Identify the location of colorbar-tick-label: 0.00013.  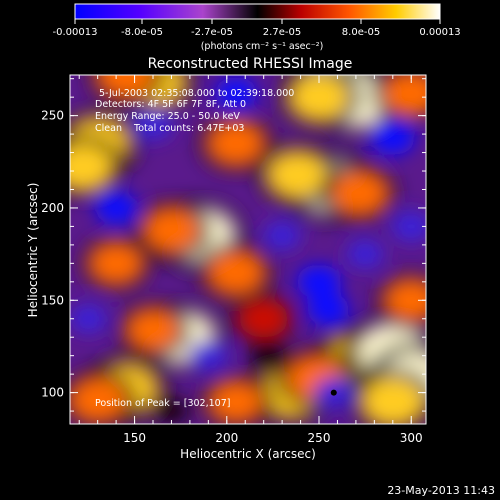
(439, 32).